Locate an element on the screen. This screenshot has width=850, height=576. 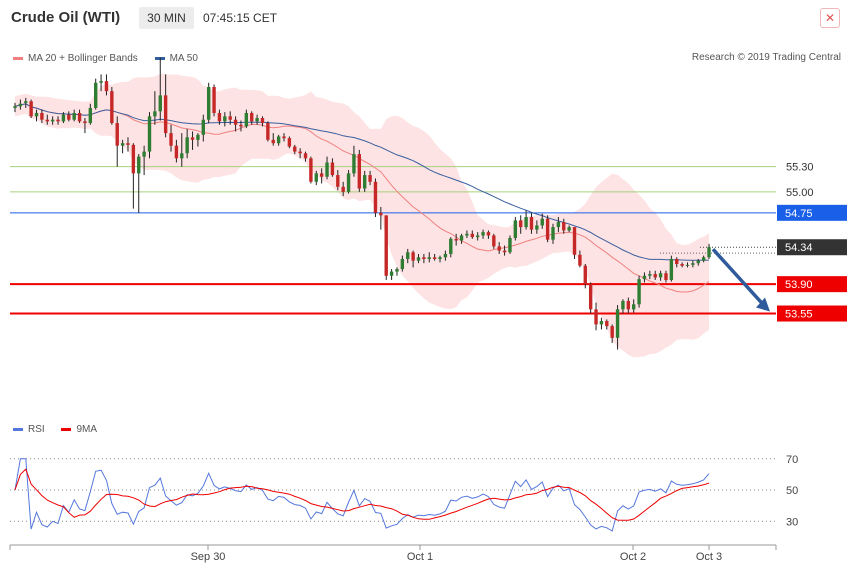
legend-label-ma50: MA 50 is located at coordinates (183, 58).